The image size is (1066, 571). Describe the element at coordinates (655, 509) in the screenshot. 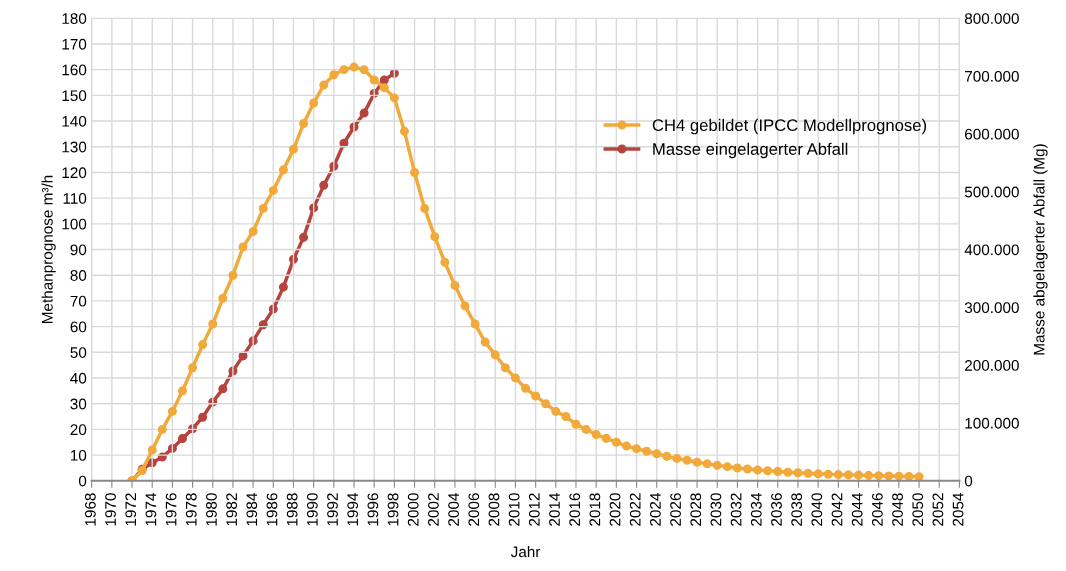

I see `x-tick-label: 2024` at that location.